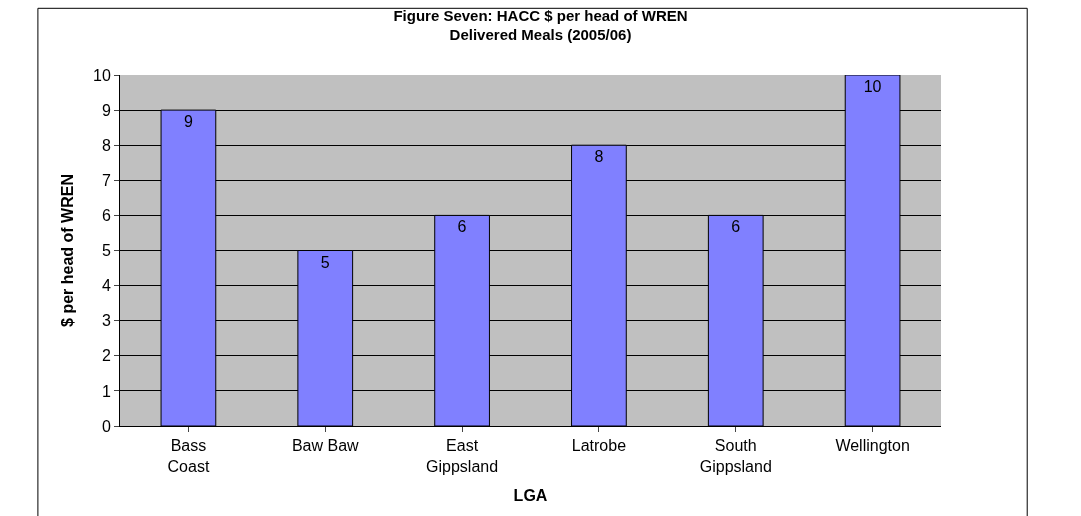 Image resolution: width=1081 pixels, height=516 pixels. I want to click on y-tick-label: 2, so click(106, 356).